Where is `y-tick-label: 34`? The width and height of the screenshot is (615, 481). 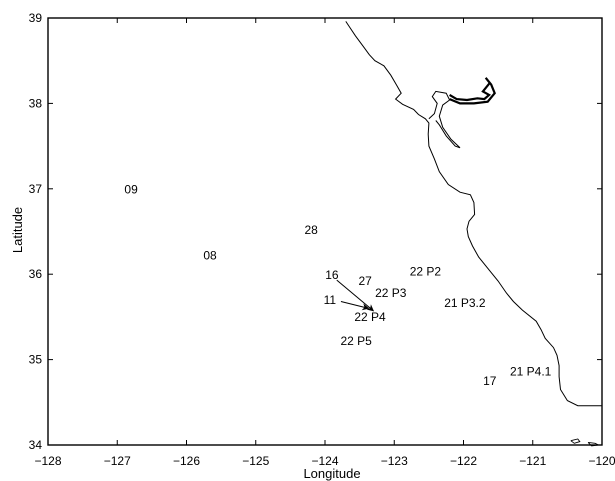 y-tick-label: 34 is located at coordinates (36, 445).